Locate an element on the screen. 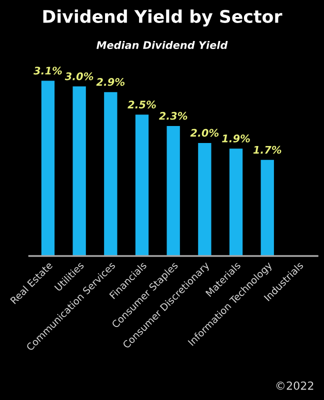 This screenshot has height=400, width=324. data-label: 3.1% is located at coordinates (48, 70).